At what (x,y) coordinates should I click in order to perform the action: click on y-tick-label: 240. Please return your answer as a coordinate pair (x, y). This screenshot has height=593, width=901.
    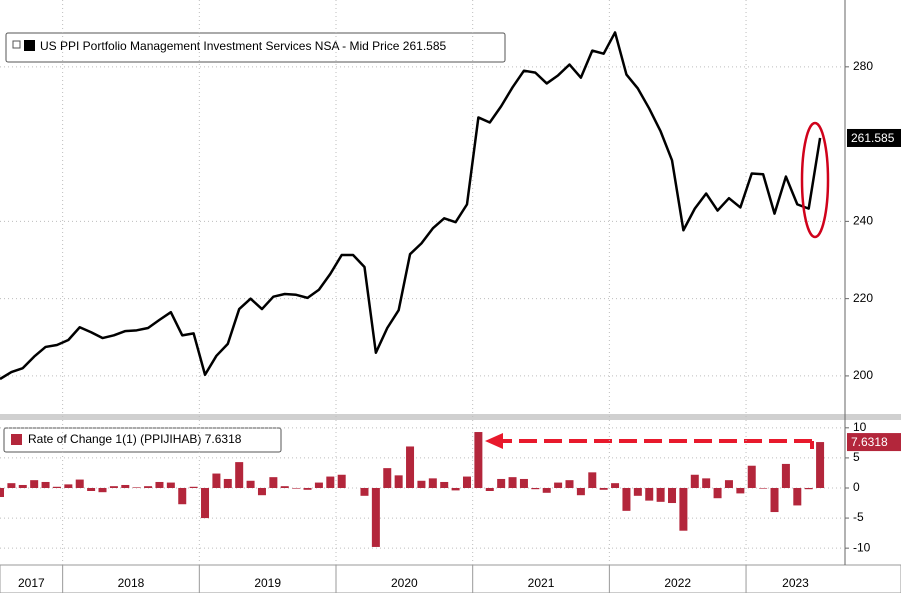
    Looking at the image, I should click on (863, 221).